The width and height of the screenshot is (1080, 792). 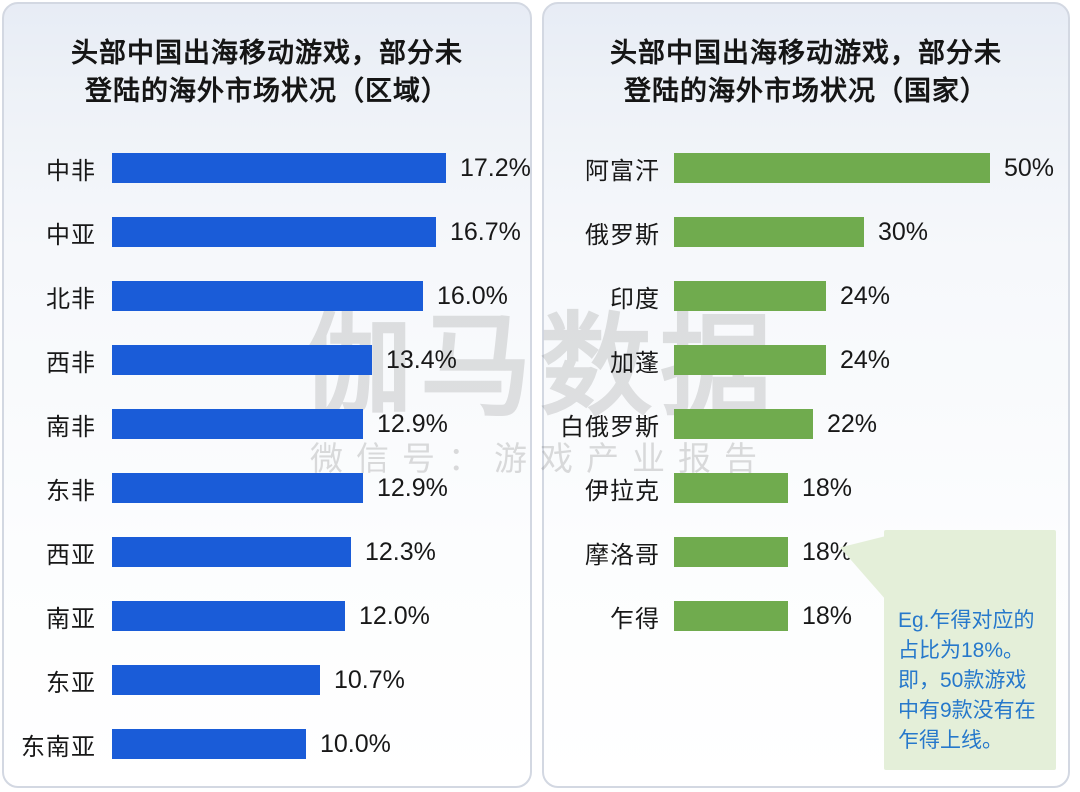 What do you see at coordinates (472, 295) in the screenshot?
I see `value-label: 16.0%` at bounding box center [472, 295].